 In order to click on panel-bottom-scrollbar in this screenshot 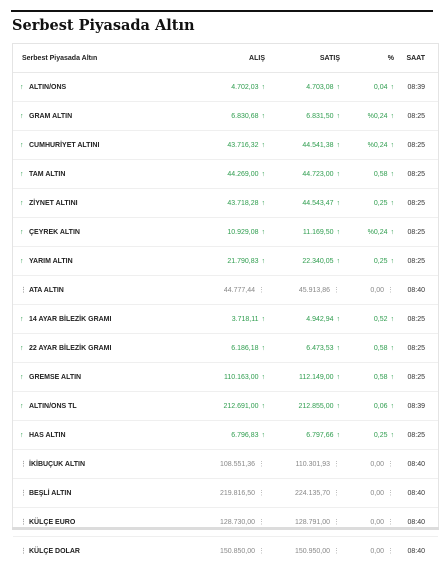, I will do `click(225, 528)`.